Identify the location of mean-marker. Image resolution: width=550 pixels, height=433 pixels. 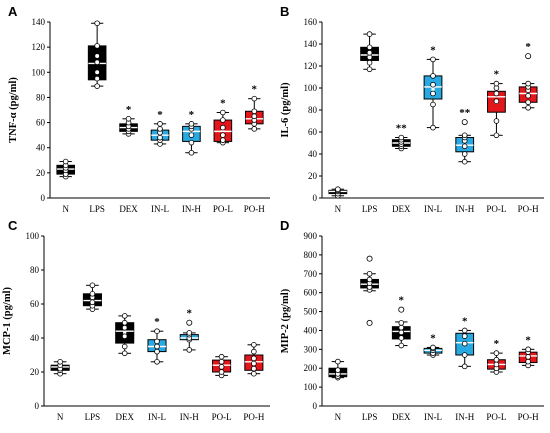
(125, 333).